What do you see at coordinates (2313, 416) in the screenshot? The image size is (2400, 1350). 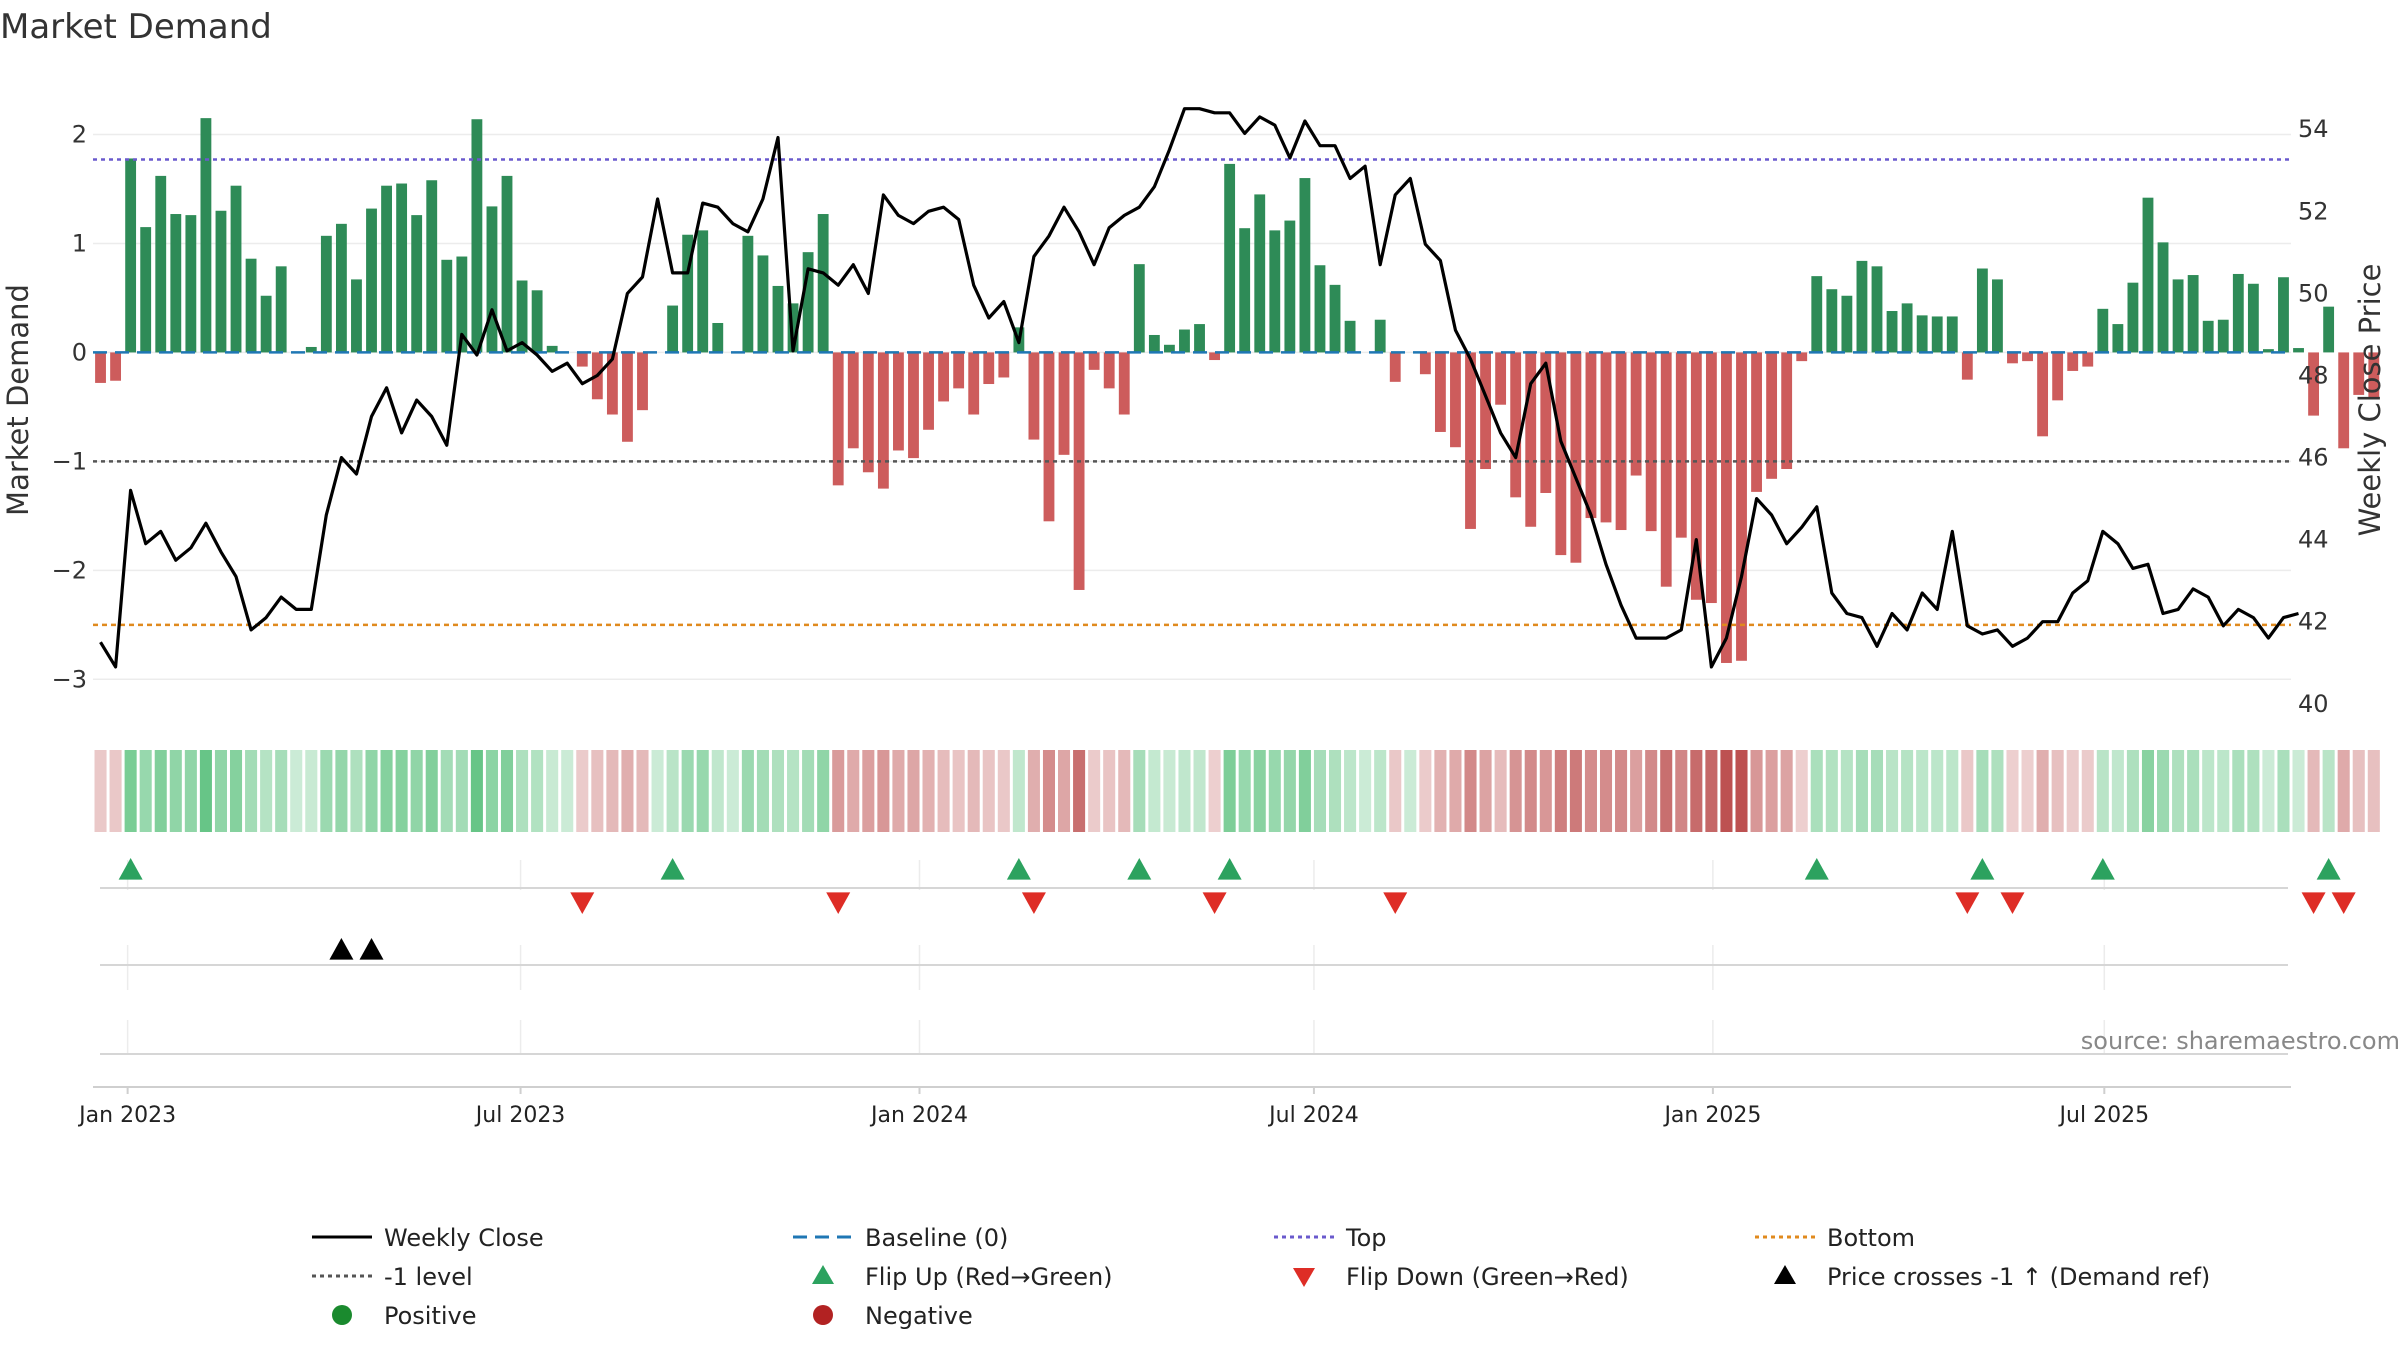 I see `y-axis-right-ticks: 54 52 50 48 46 44 42 40` at bounding box center [2313, 416].